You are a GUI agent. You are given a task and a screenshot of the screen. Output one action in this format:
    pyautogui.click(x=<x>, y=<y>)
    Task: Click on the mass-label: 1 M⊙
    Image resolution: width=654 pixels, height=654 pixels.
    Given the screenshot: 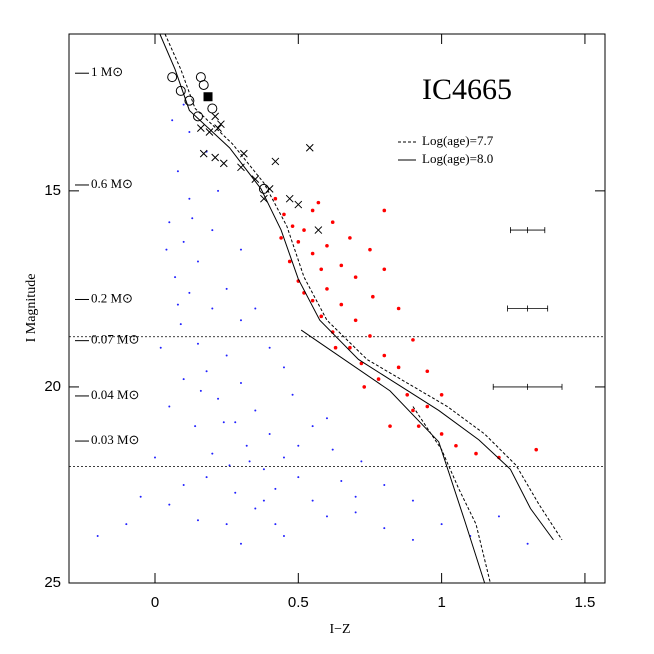 What is the action you would take?
    pyautogui.click(x=107, y=71)
    